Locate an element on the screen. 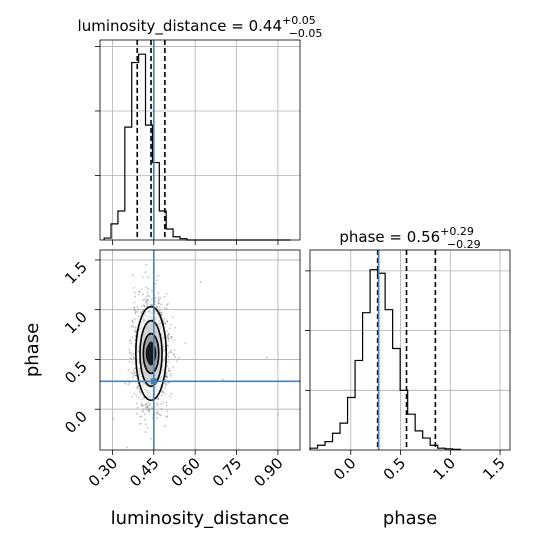 The height and width of the screenshot is (554, 550). phase-title: phase = 0.56+0.29 −0.29 is located at coordinates (409, 238).